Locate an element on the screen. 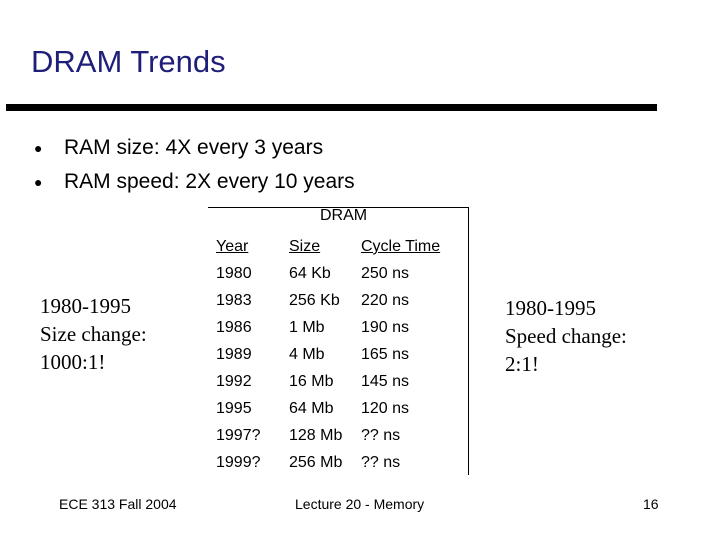  cycle-time-cell: 120 ns is located at coordinates (385, 408).